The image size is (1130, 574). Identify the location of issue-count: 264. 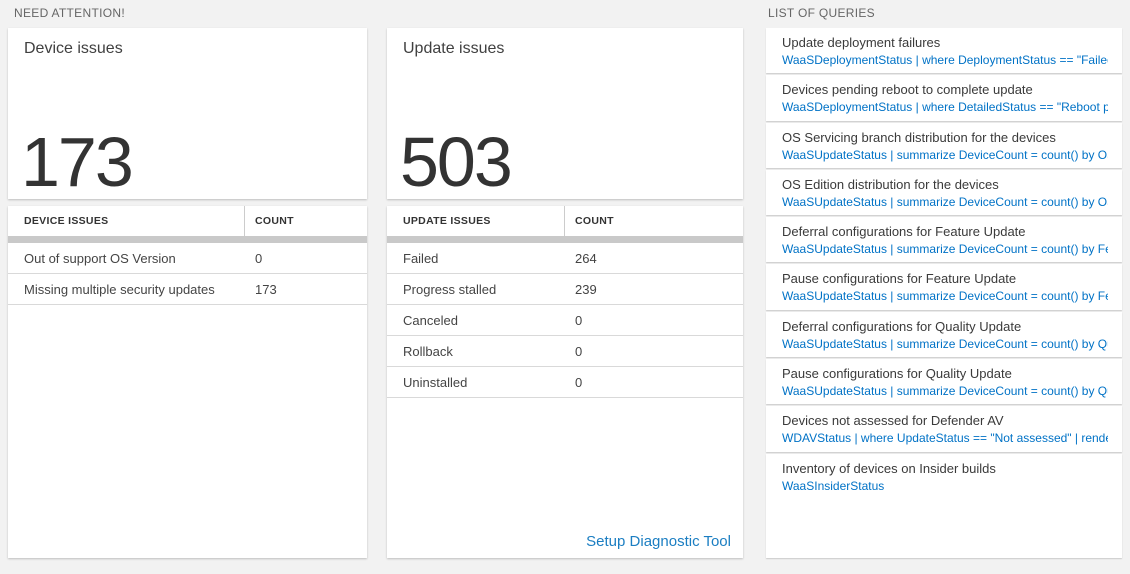
(586, 258).